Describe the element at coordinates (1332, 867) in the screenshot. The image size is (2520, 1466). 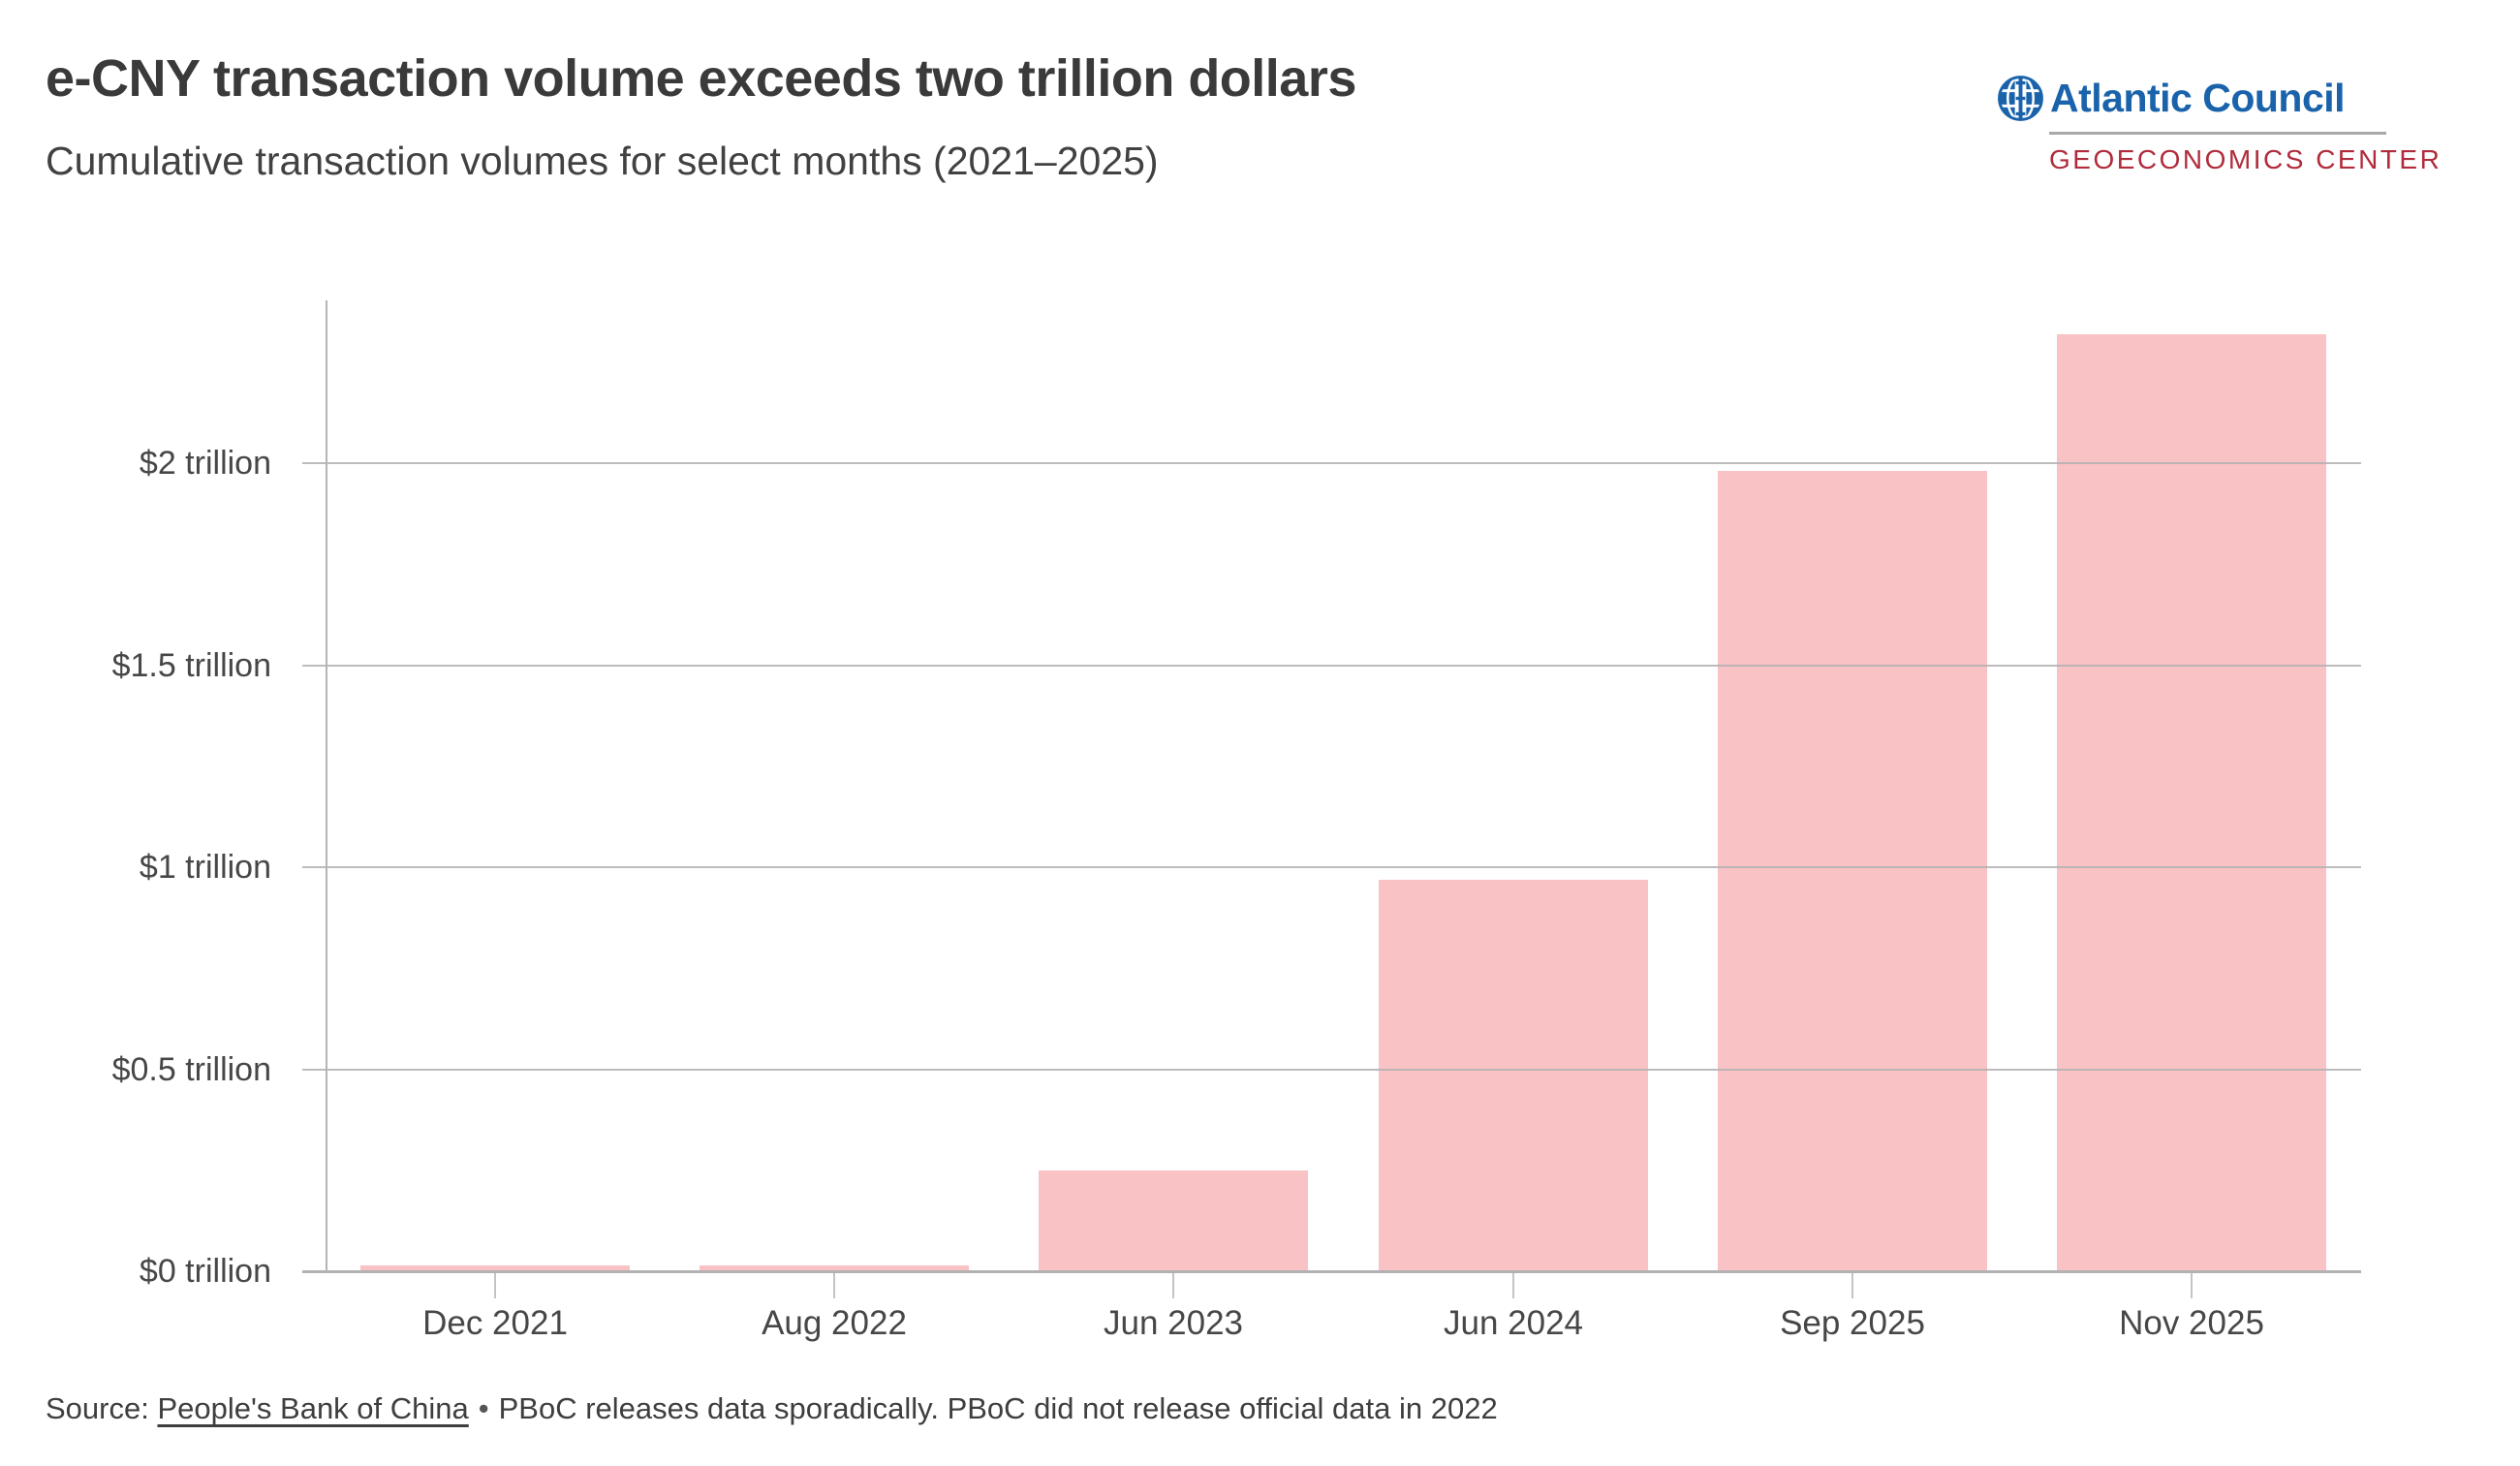
I see `gridline--1-trillion` at that location.